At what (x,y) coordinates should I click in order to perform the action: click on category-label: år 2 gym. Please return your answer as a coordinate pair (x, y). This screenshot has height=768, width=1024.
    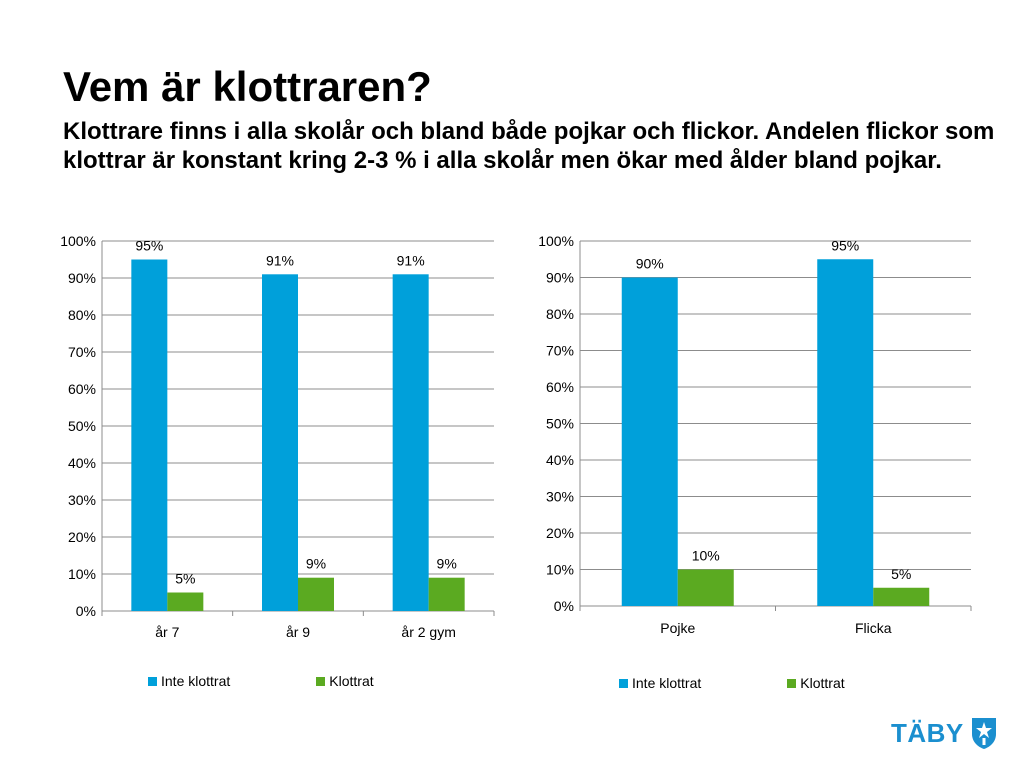
    Looking at the image, I should click on (428, 632).